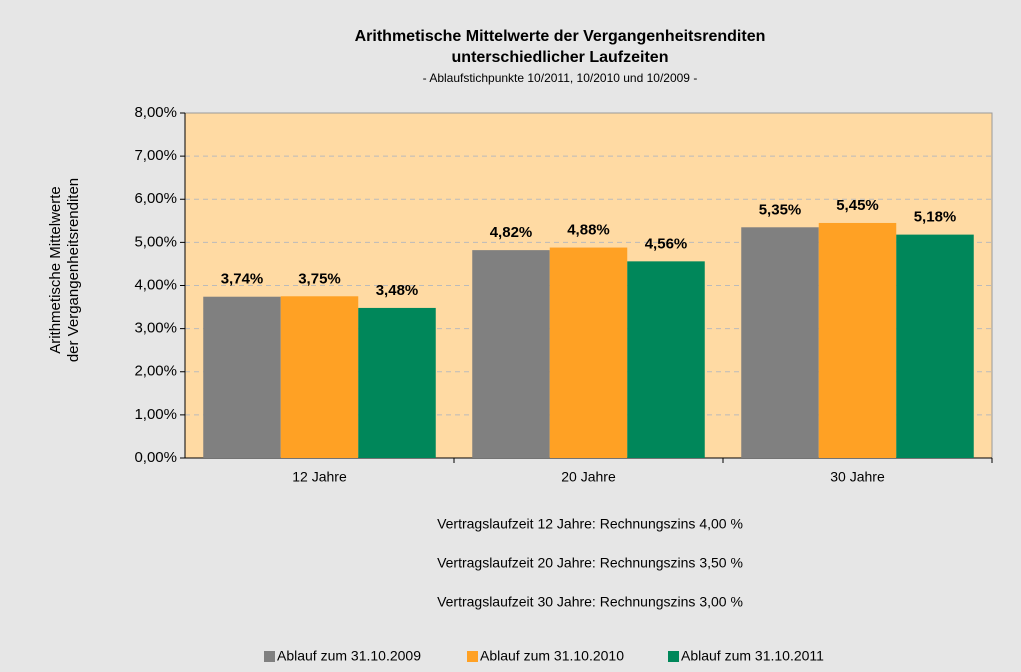  What do you see at coordinates (857, 477) in the screenshot?
I see `x-tick-label: 30 Jahre` at bounding box center [857, 477].